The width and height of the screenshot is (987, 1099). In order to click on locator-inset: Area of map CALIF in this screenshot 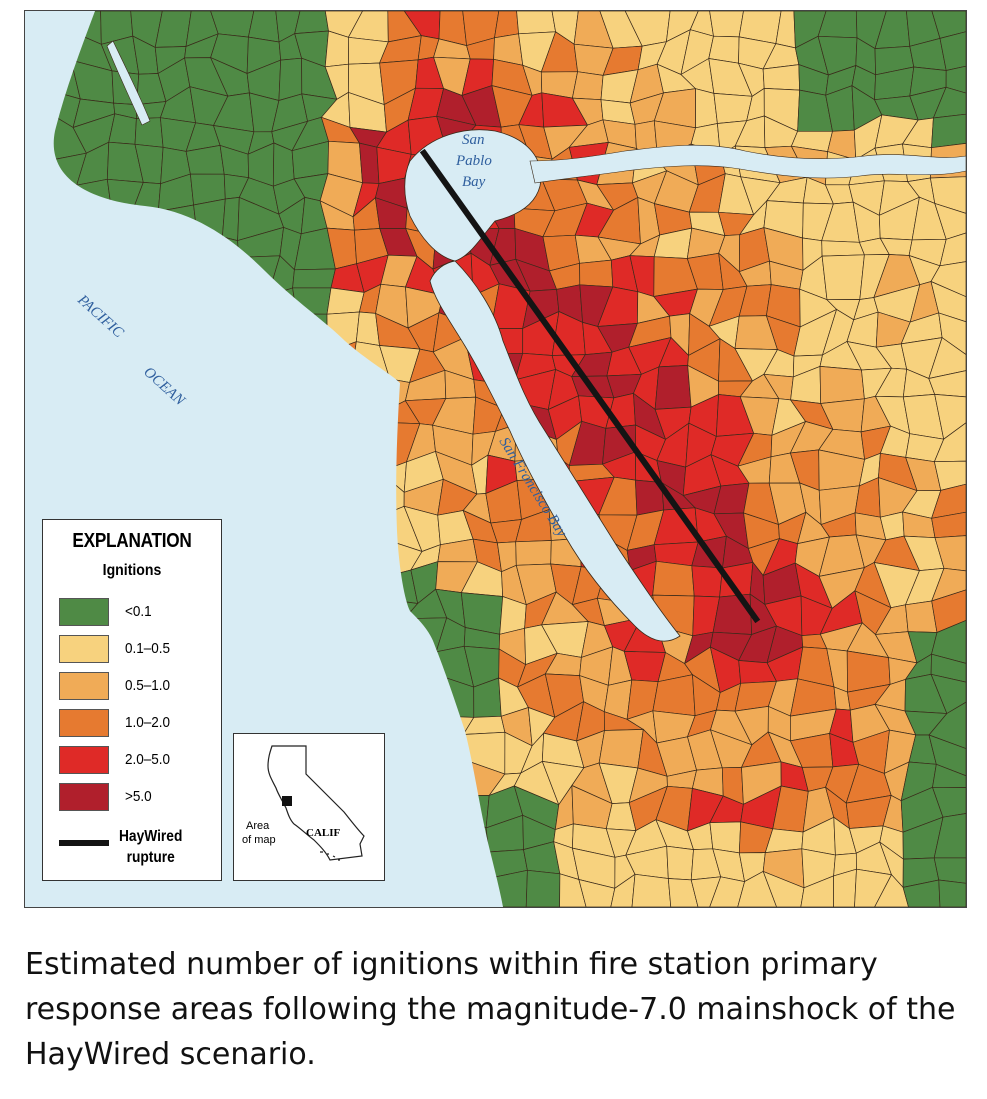, I will do `click(309, 807)`.